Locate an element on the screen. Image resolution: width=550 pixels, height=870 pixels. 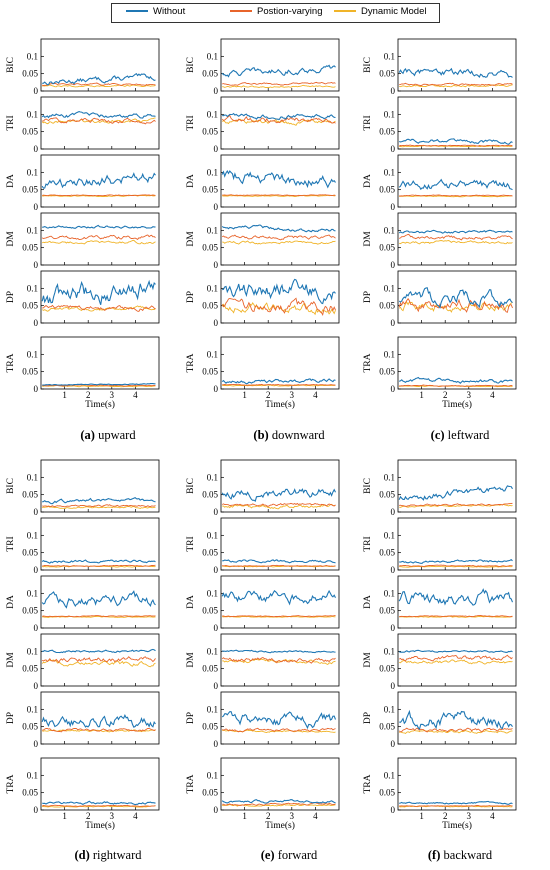
series-position-varying-c-dp is located at coordinates (455, 305).